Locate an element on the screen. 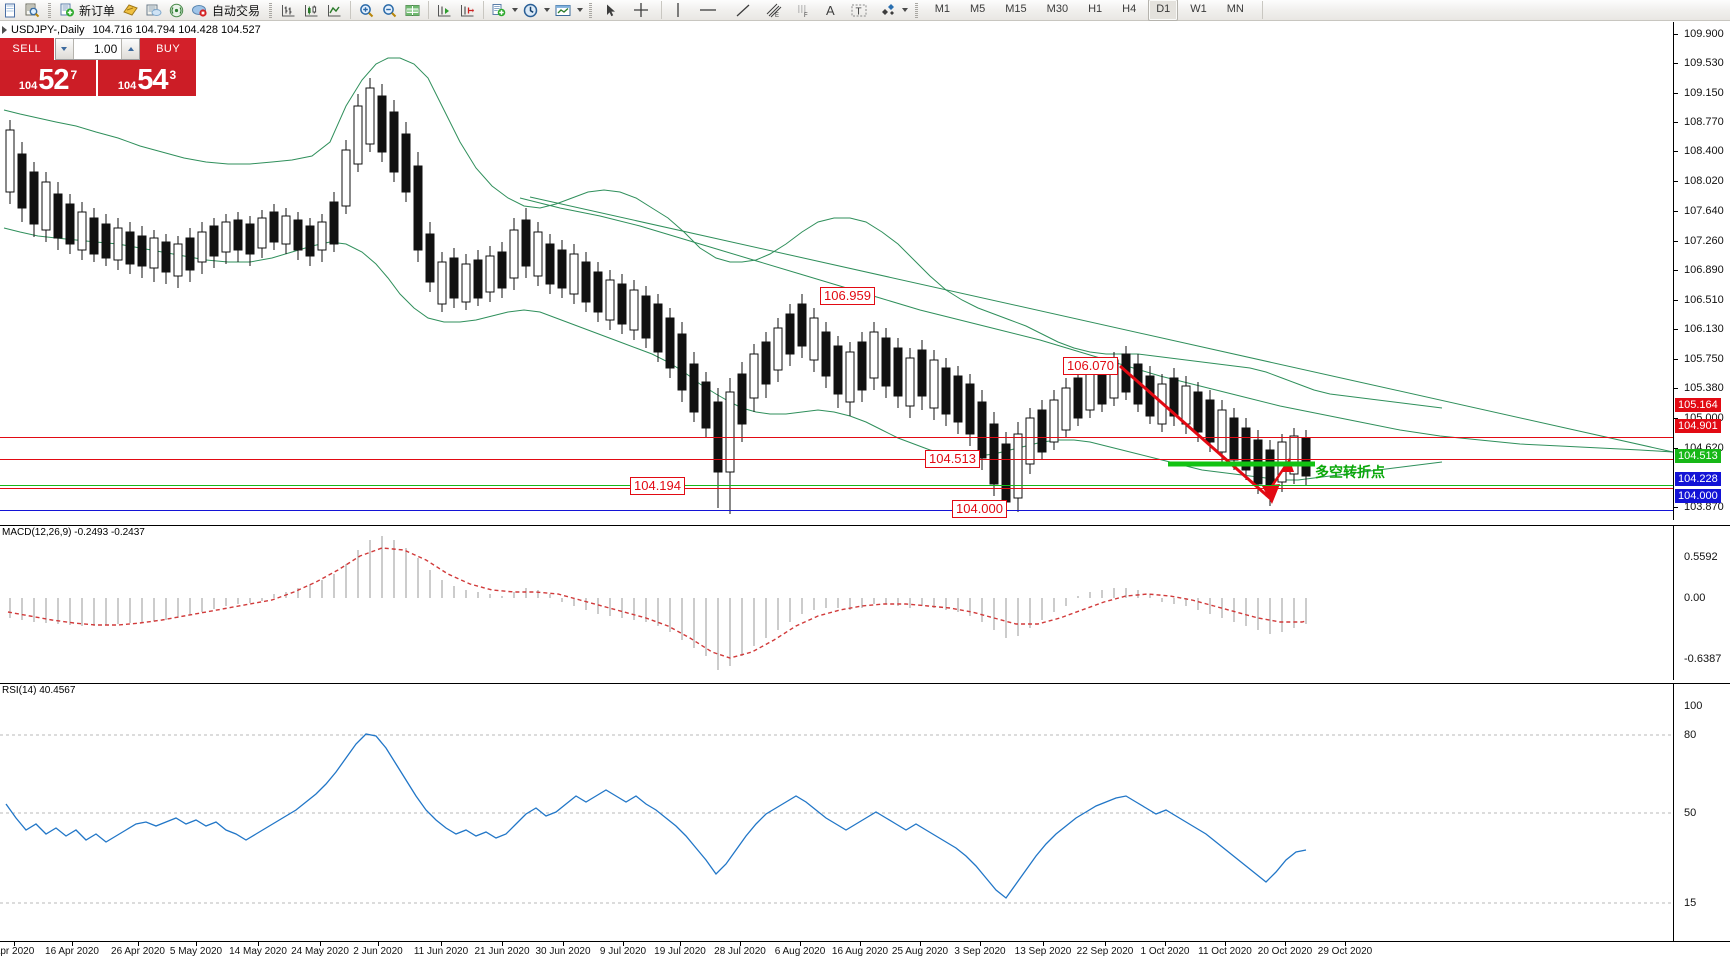 The width and height of the screenshot is (1730, 967). one-click-trading-panel: SELL 1.00 BUY 104 52 7 104 54 3 is located at coordinates (98, 67).